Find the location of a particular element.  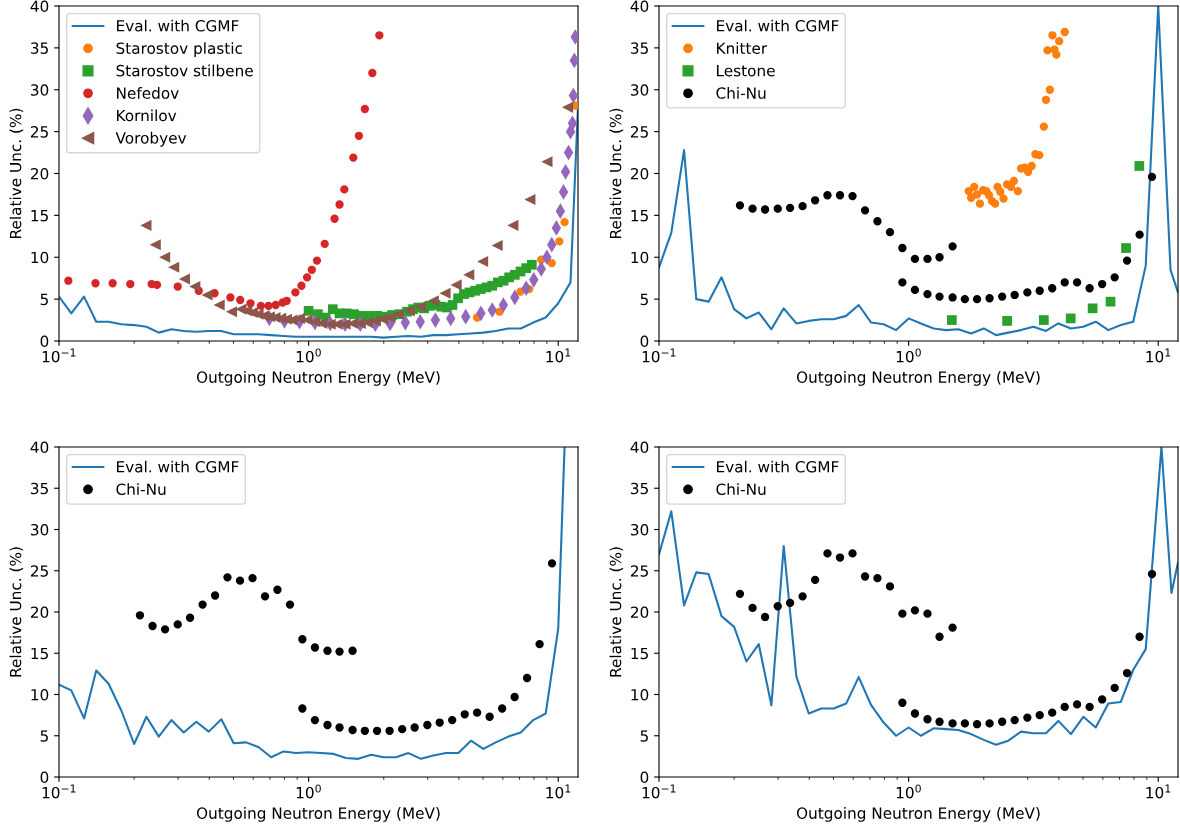

legend-label: Nefedov is located at coordinates (148, 93).